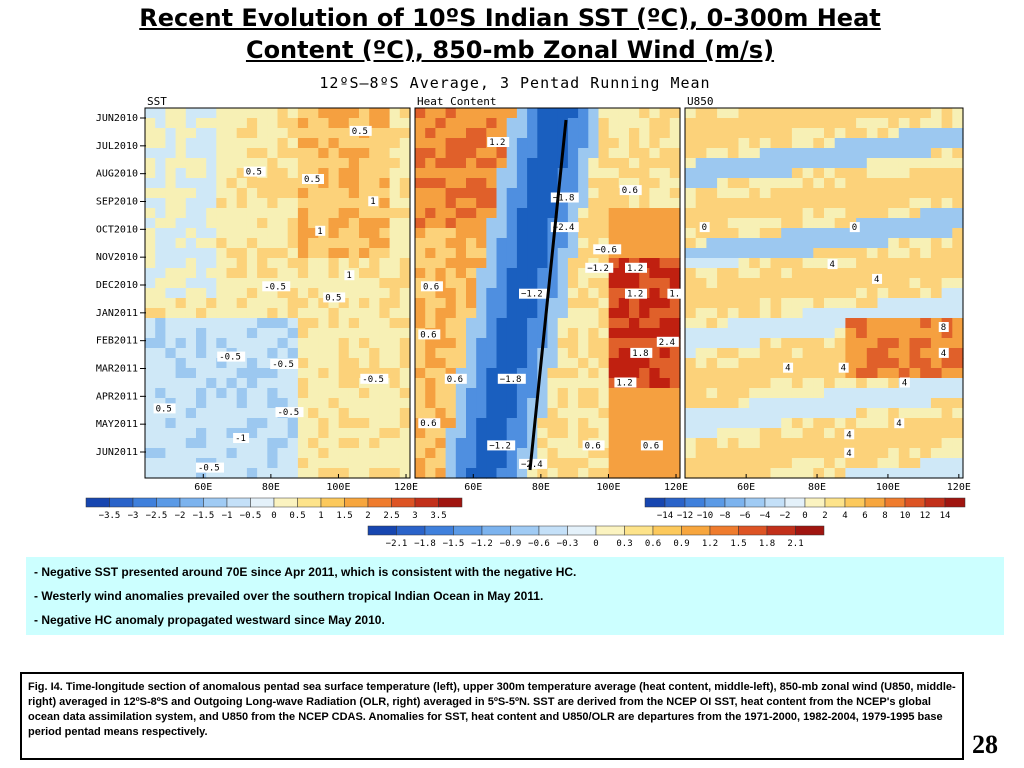  I want to click on colorbar-label: 2, so click(367, 516).